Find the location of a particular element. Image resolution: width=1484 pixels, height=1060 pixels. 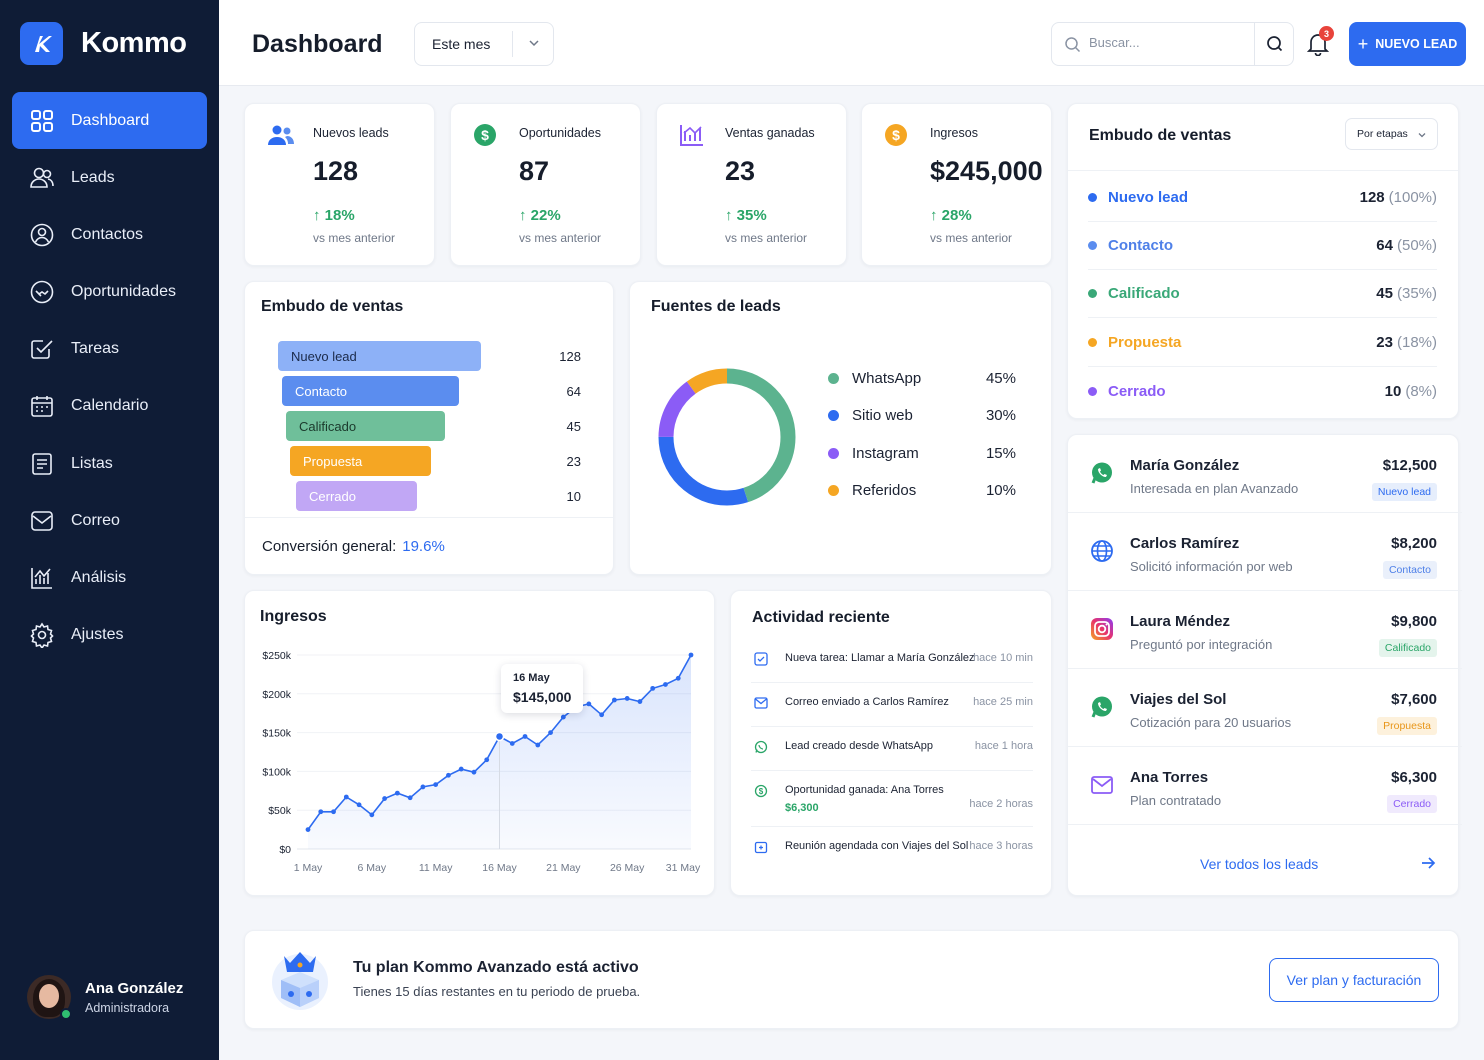

user-profile: Ana González Administradora is located at coordinates (105, 997).